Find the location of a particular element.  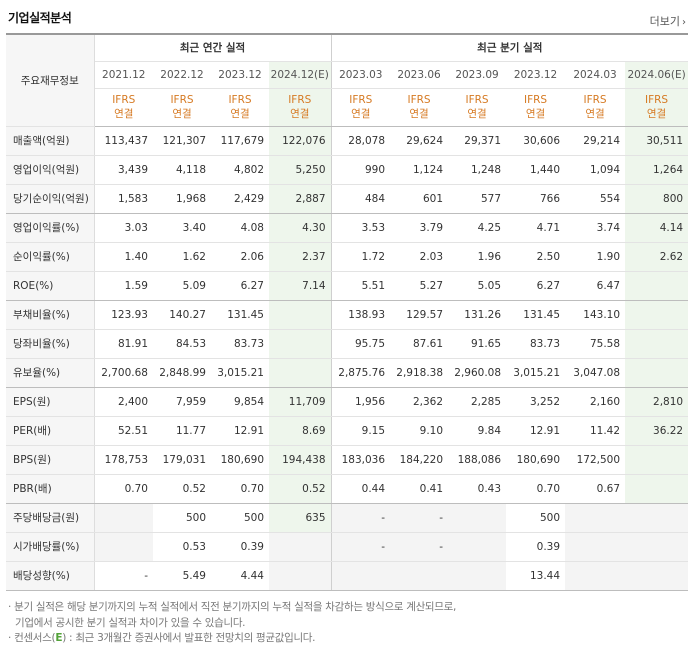

value-cell: 1.90 is located at coordinates (595, 257).